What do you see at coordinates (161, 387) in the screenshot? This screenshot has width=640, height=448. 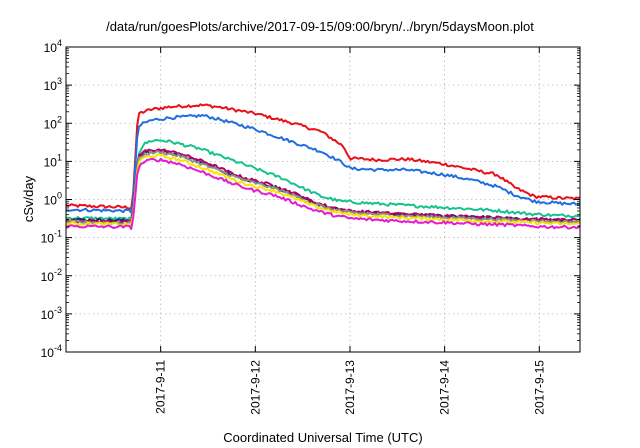 I see `x-tick-label: 2017-9-11` at bounding box center [161, 387].